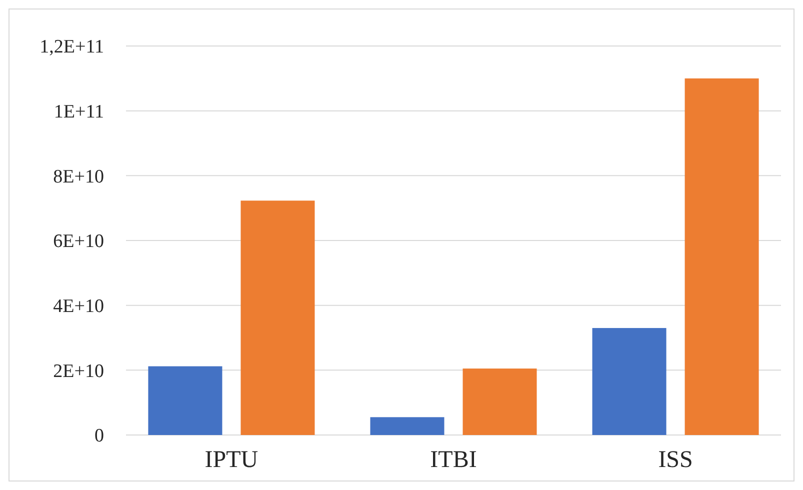 The width and height of the screenshot is (803, 490). What do you see at coordinates (78, 241) in the screenshot?
I see `y-tick-label: 6E+10` at bounding box center [78, 241].